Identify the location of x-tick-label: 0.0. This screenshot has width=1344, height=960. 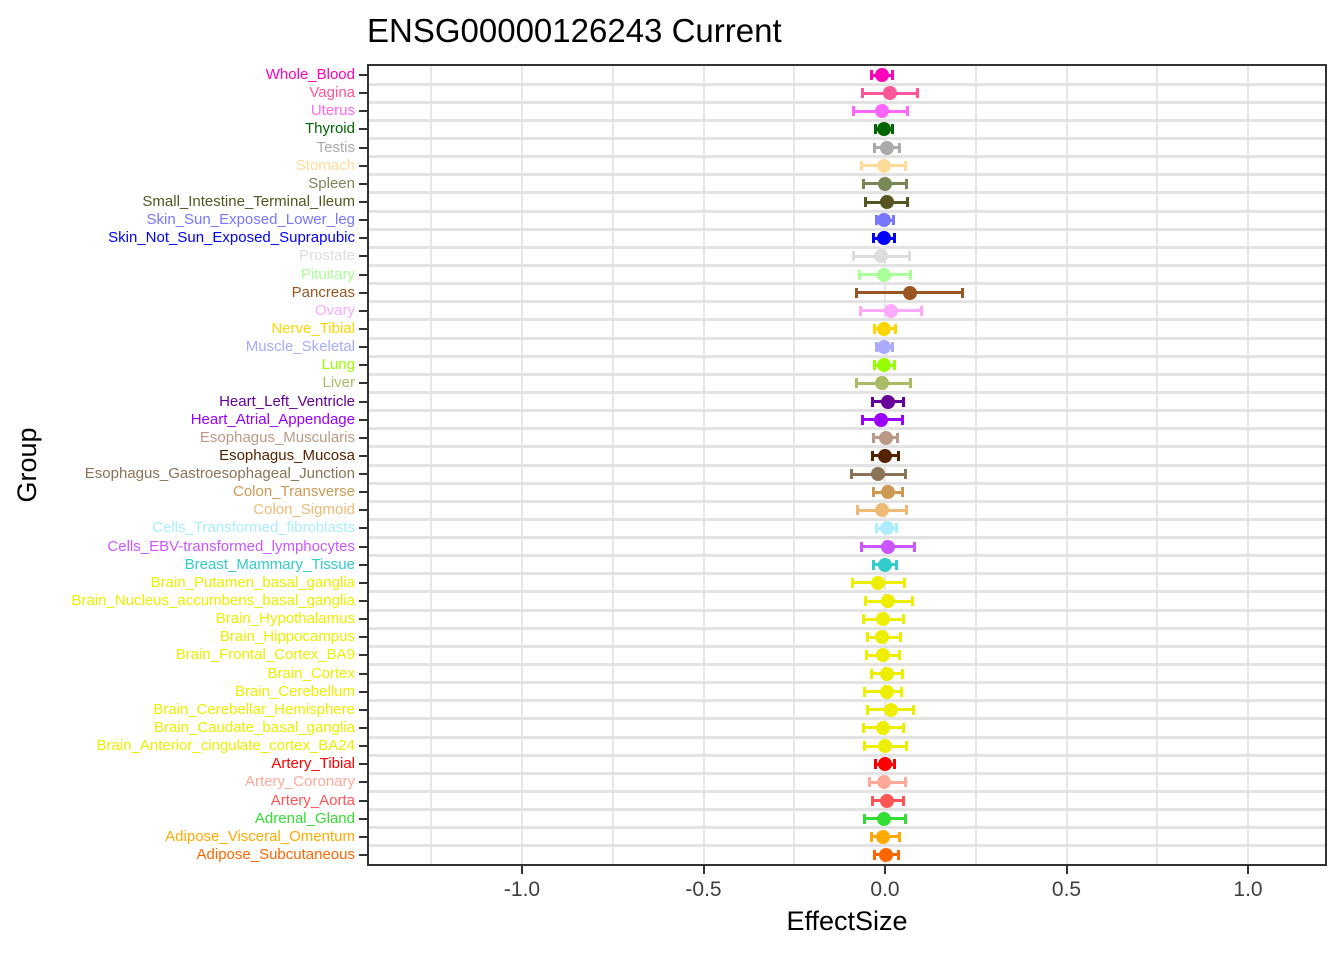
(885, 889).